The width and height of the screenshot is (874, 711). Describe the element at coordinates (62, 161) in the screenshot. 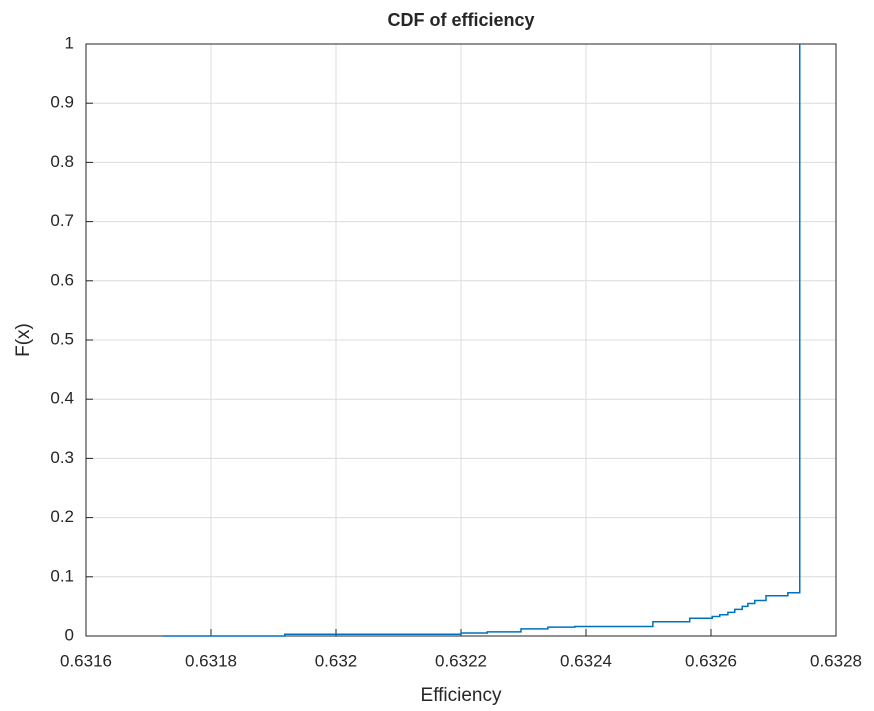

I see `y-tick-label: 0.8` at that location.